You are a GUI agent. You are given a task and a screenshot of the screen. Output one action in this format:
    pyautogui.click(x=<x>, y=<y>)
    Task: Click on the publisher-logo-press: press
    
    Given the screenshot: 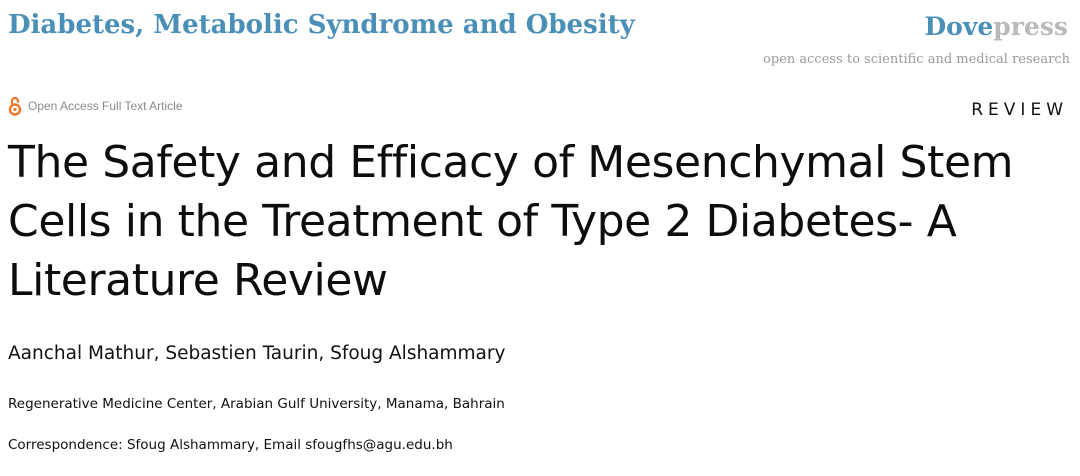 What is the action you would take?
    pyautogui.click(x=1030, y=26)
    